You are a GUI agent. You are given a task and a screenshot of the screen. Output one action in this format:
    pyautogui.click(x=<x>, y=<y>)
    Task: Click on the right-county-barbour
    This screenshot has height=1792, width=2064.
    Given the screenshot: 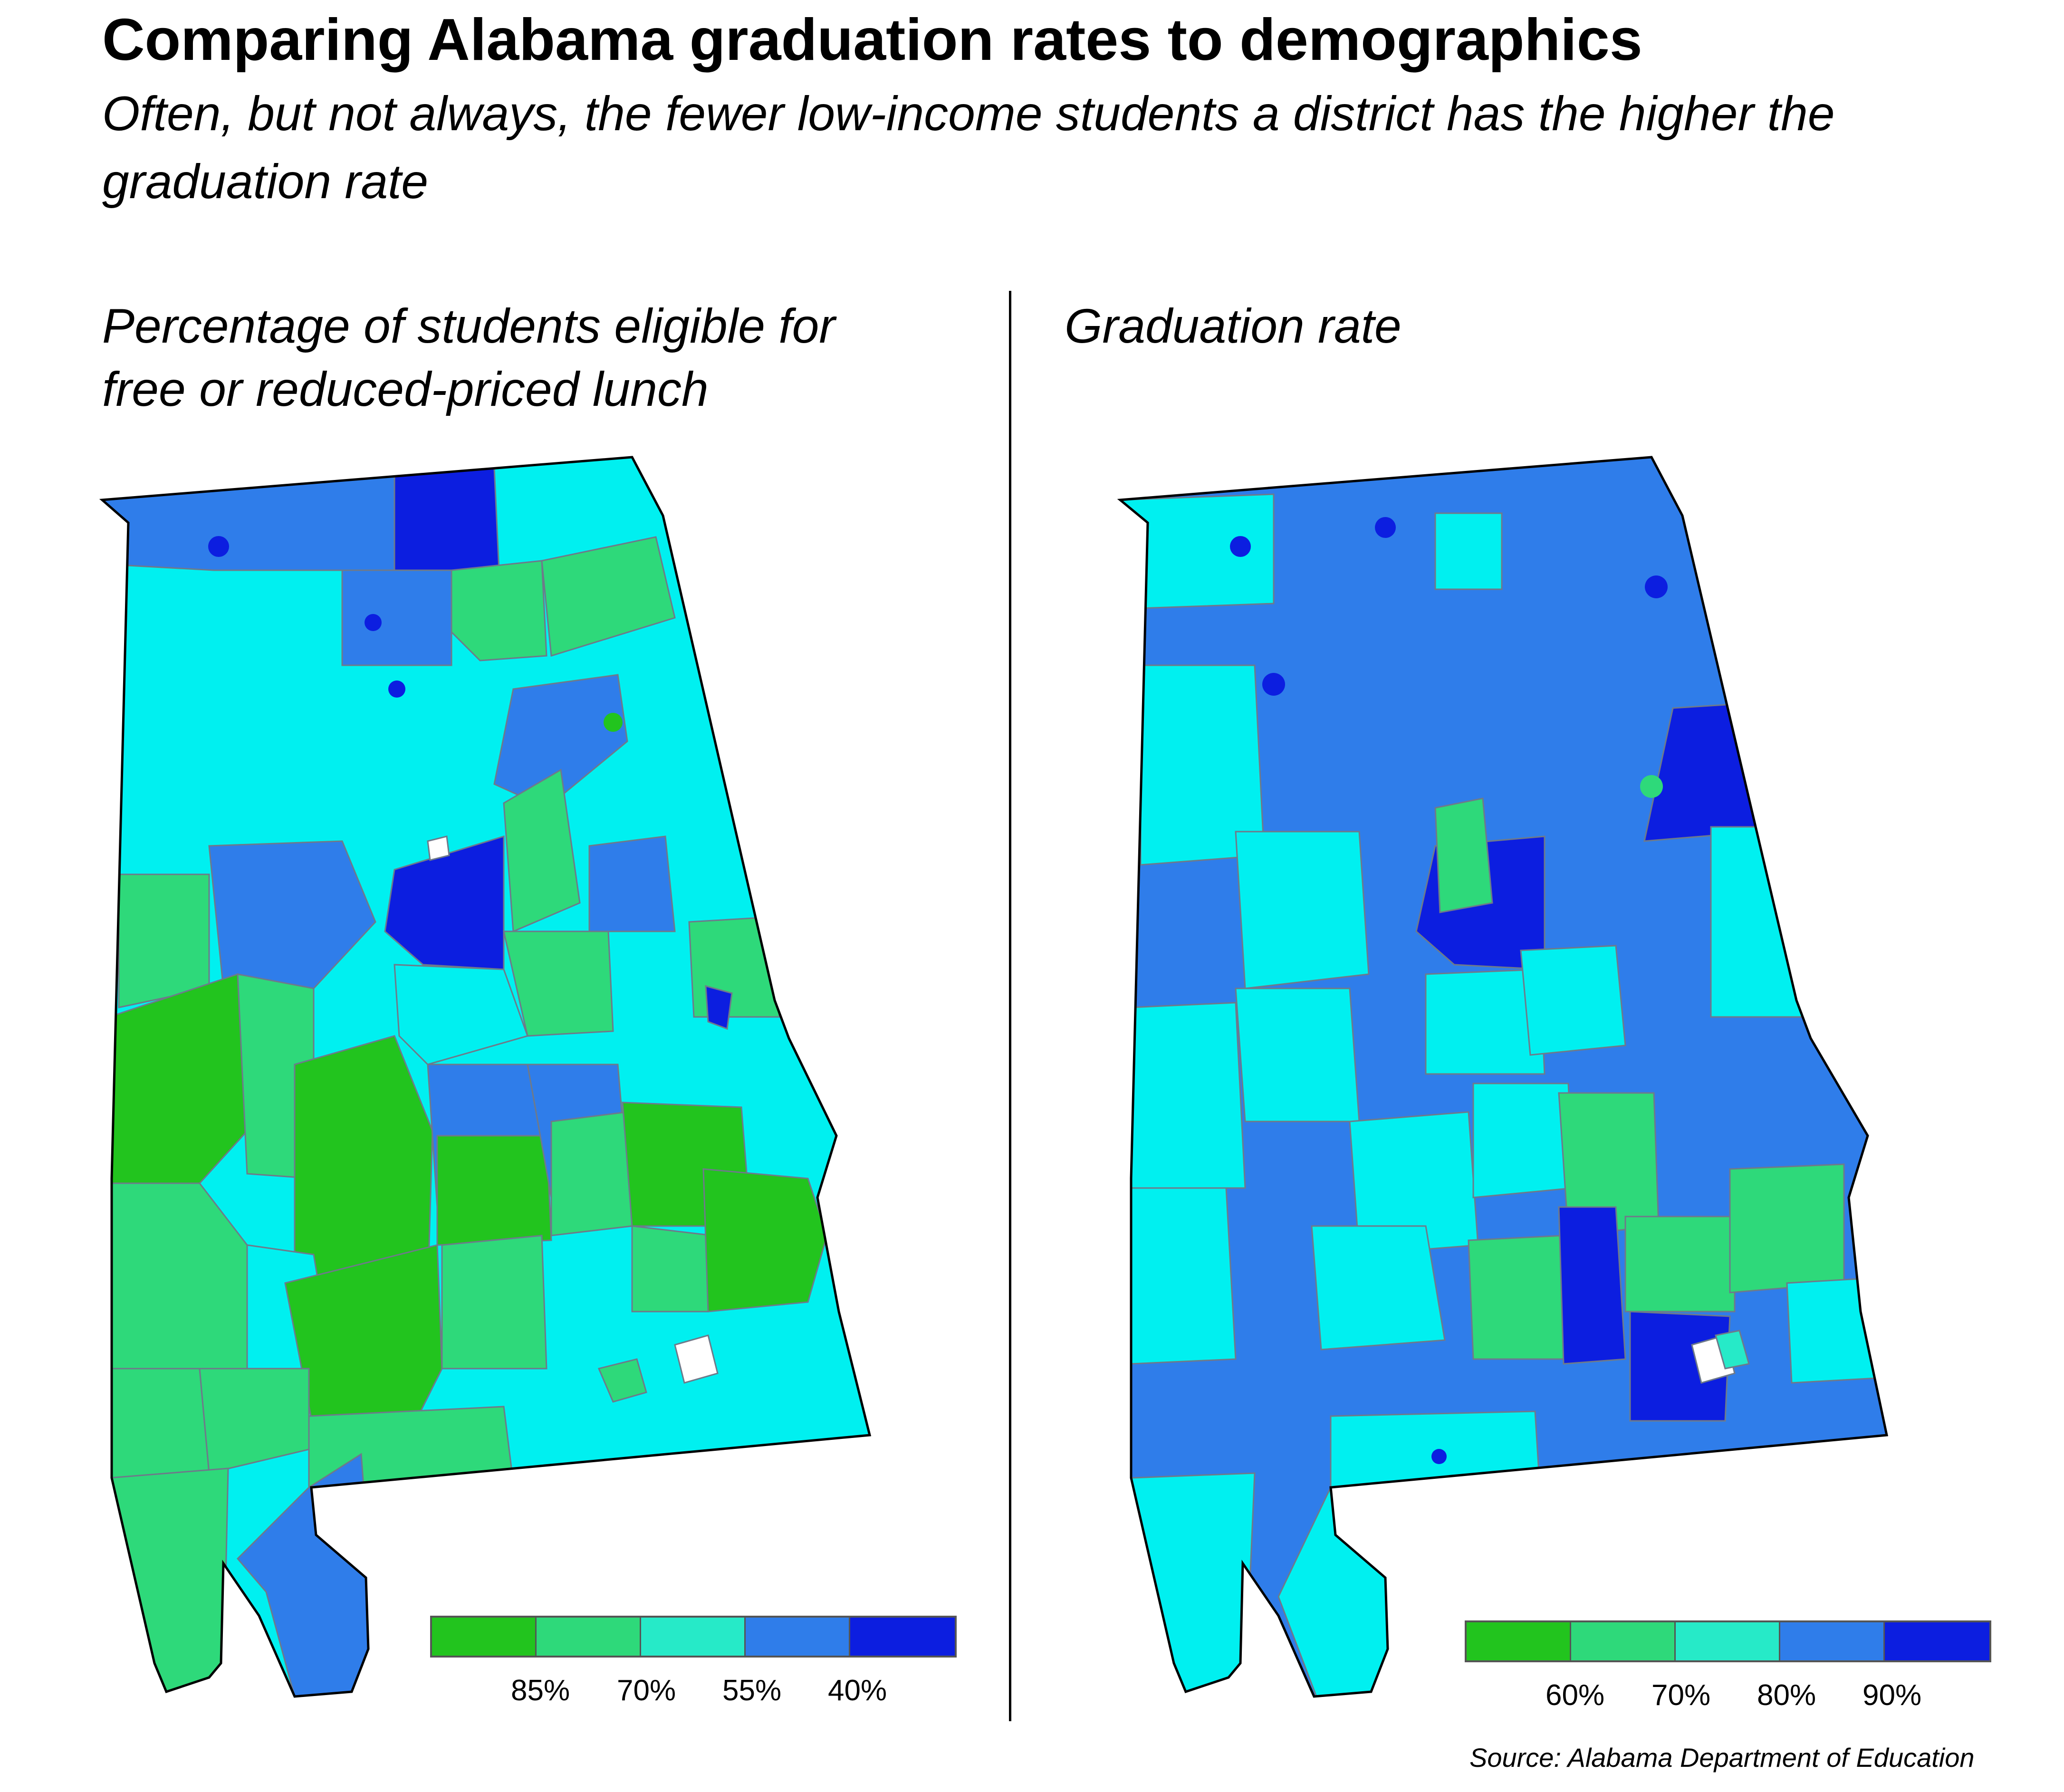 What is the action you would take?
    pyautogui.click(x=1787, y=1228)
    